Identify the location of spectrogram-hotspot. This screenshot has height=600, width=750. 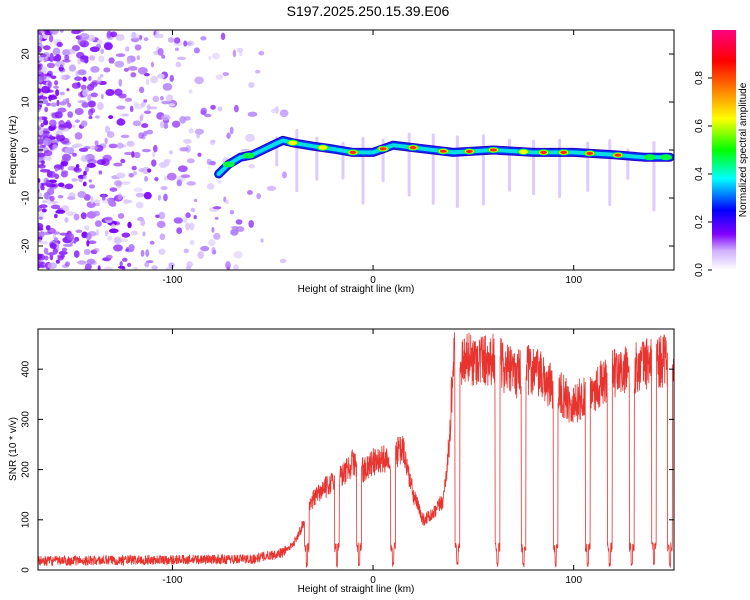
(248, 155).